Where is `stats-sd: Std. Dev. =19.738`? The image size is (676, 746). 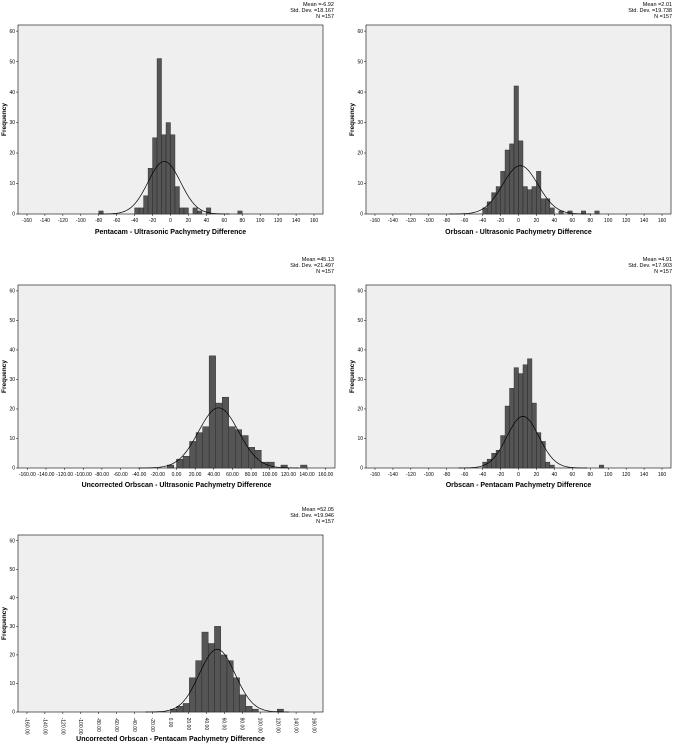
stats-sd: Std. Dev. =19.738 is located at coordinates (650, 11).